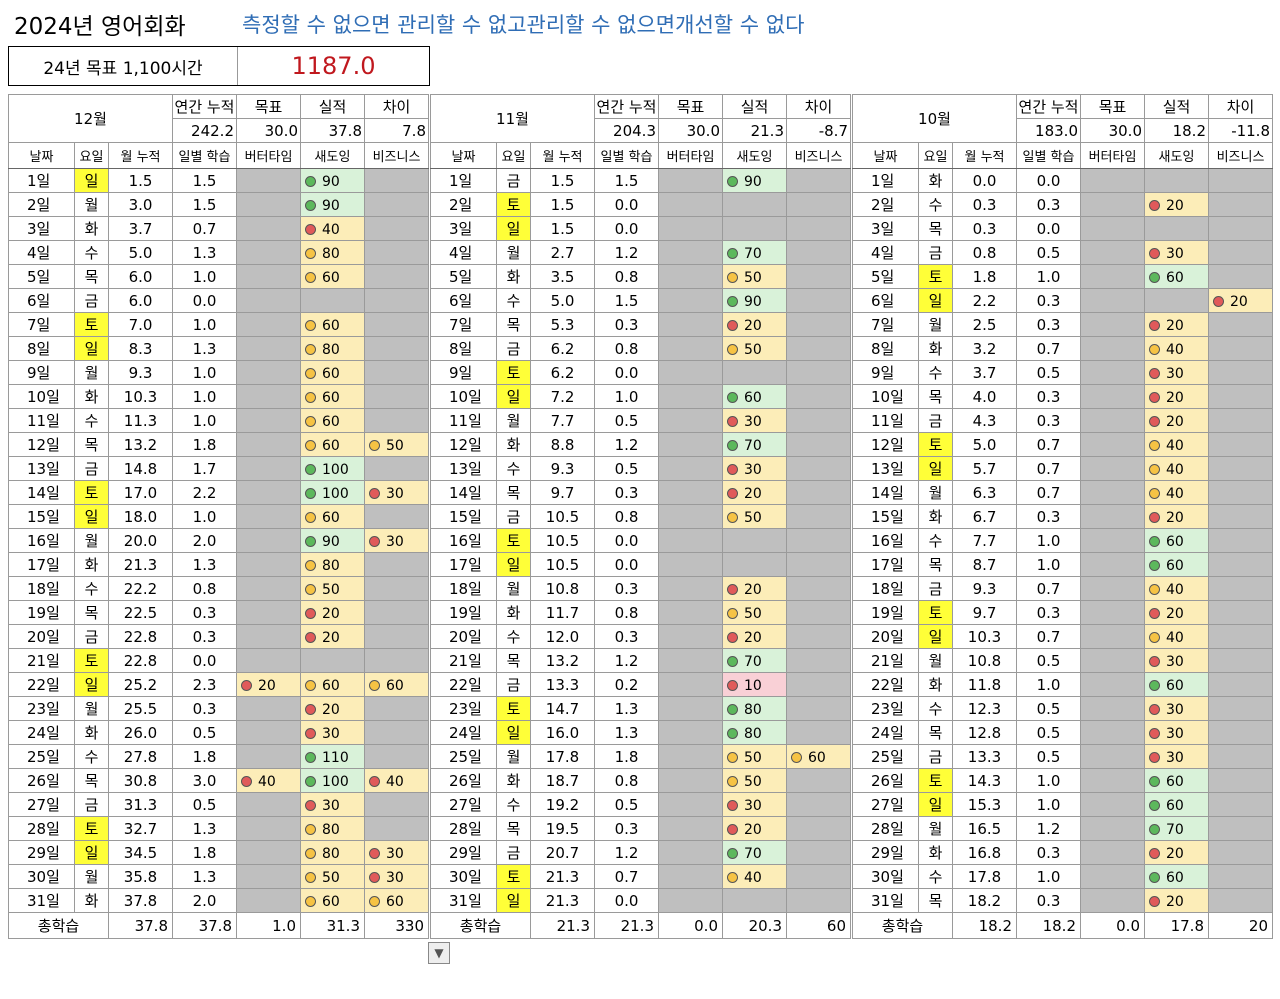  I want to click on monthly-cumulative-cell: 30.8, so click(140, 780).